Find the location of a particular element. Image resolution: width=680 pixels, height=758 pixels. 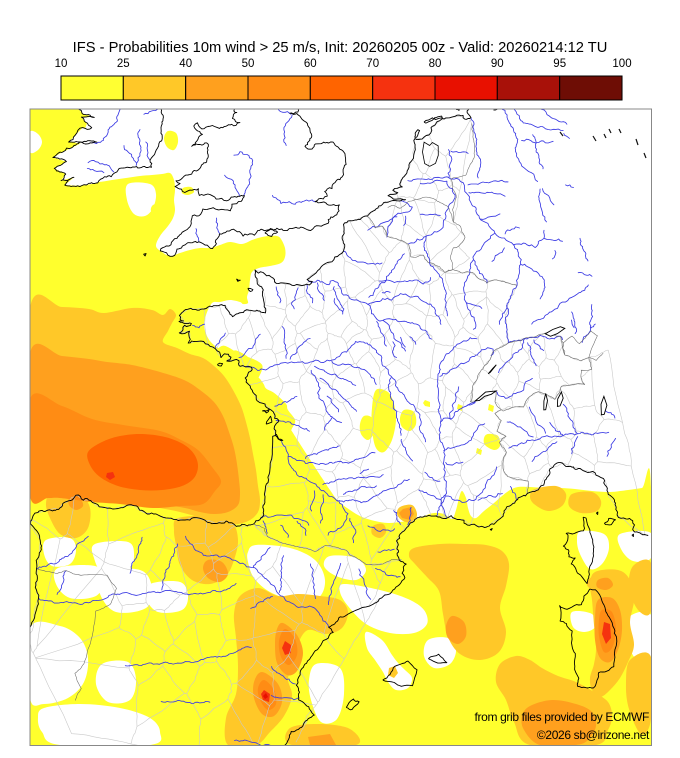

svg-text: 100 is located at coordinates (621, 64).